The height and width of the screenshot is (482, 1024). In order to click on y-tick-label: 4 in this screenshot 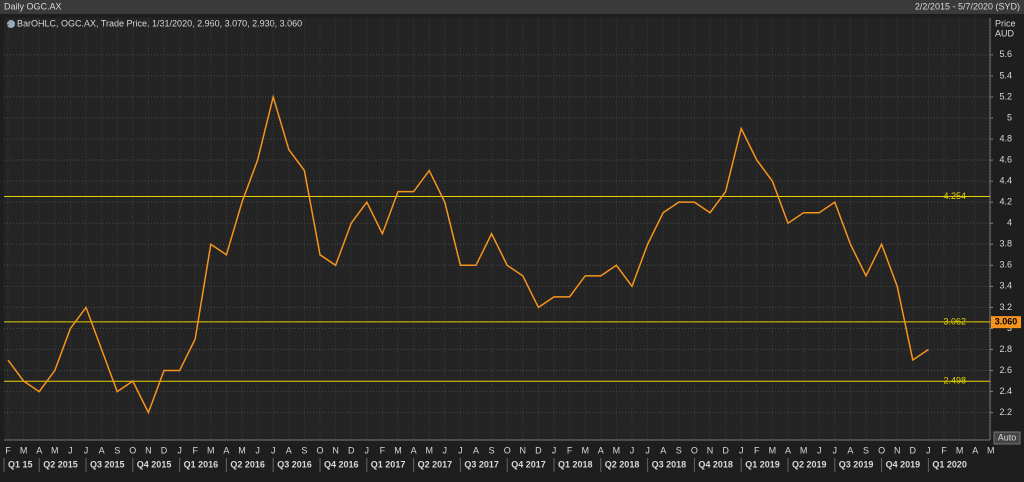, I will do `click(1009, 223)`.